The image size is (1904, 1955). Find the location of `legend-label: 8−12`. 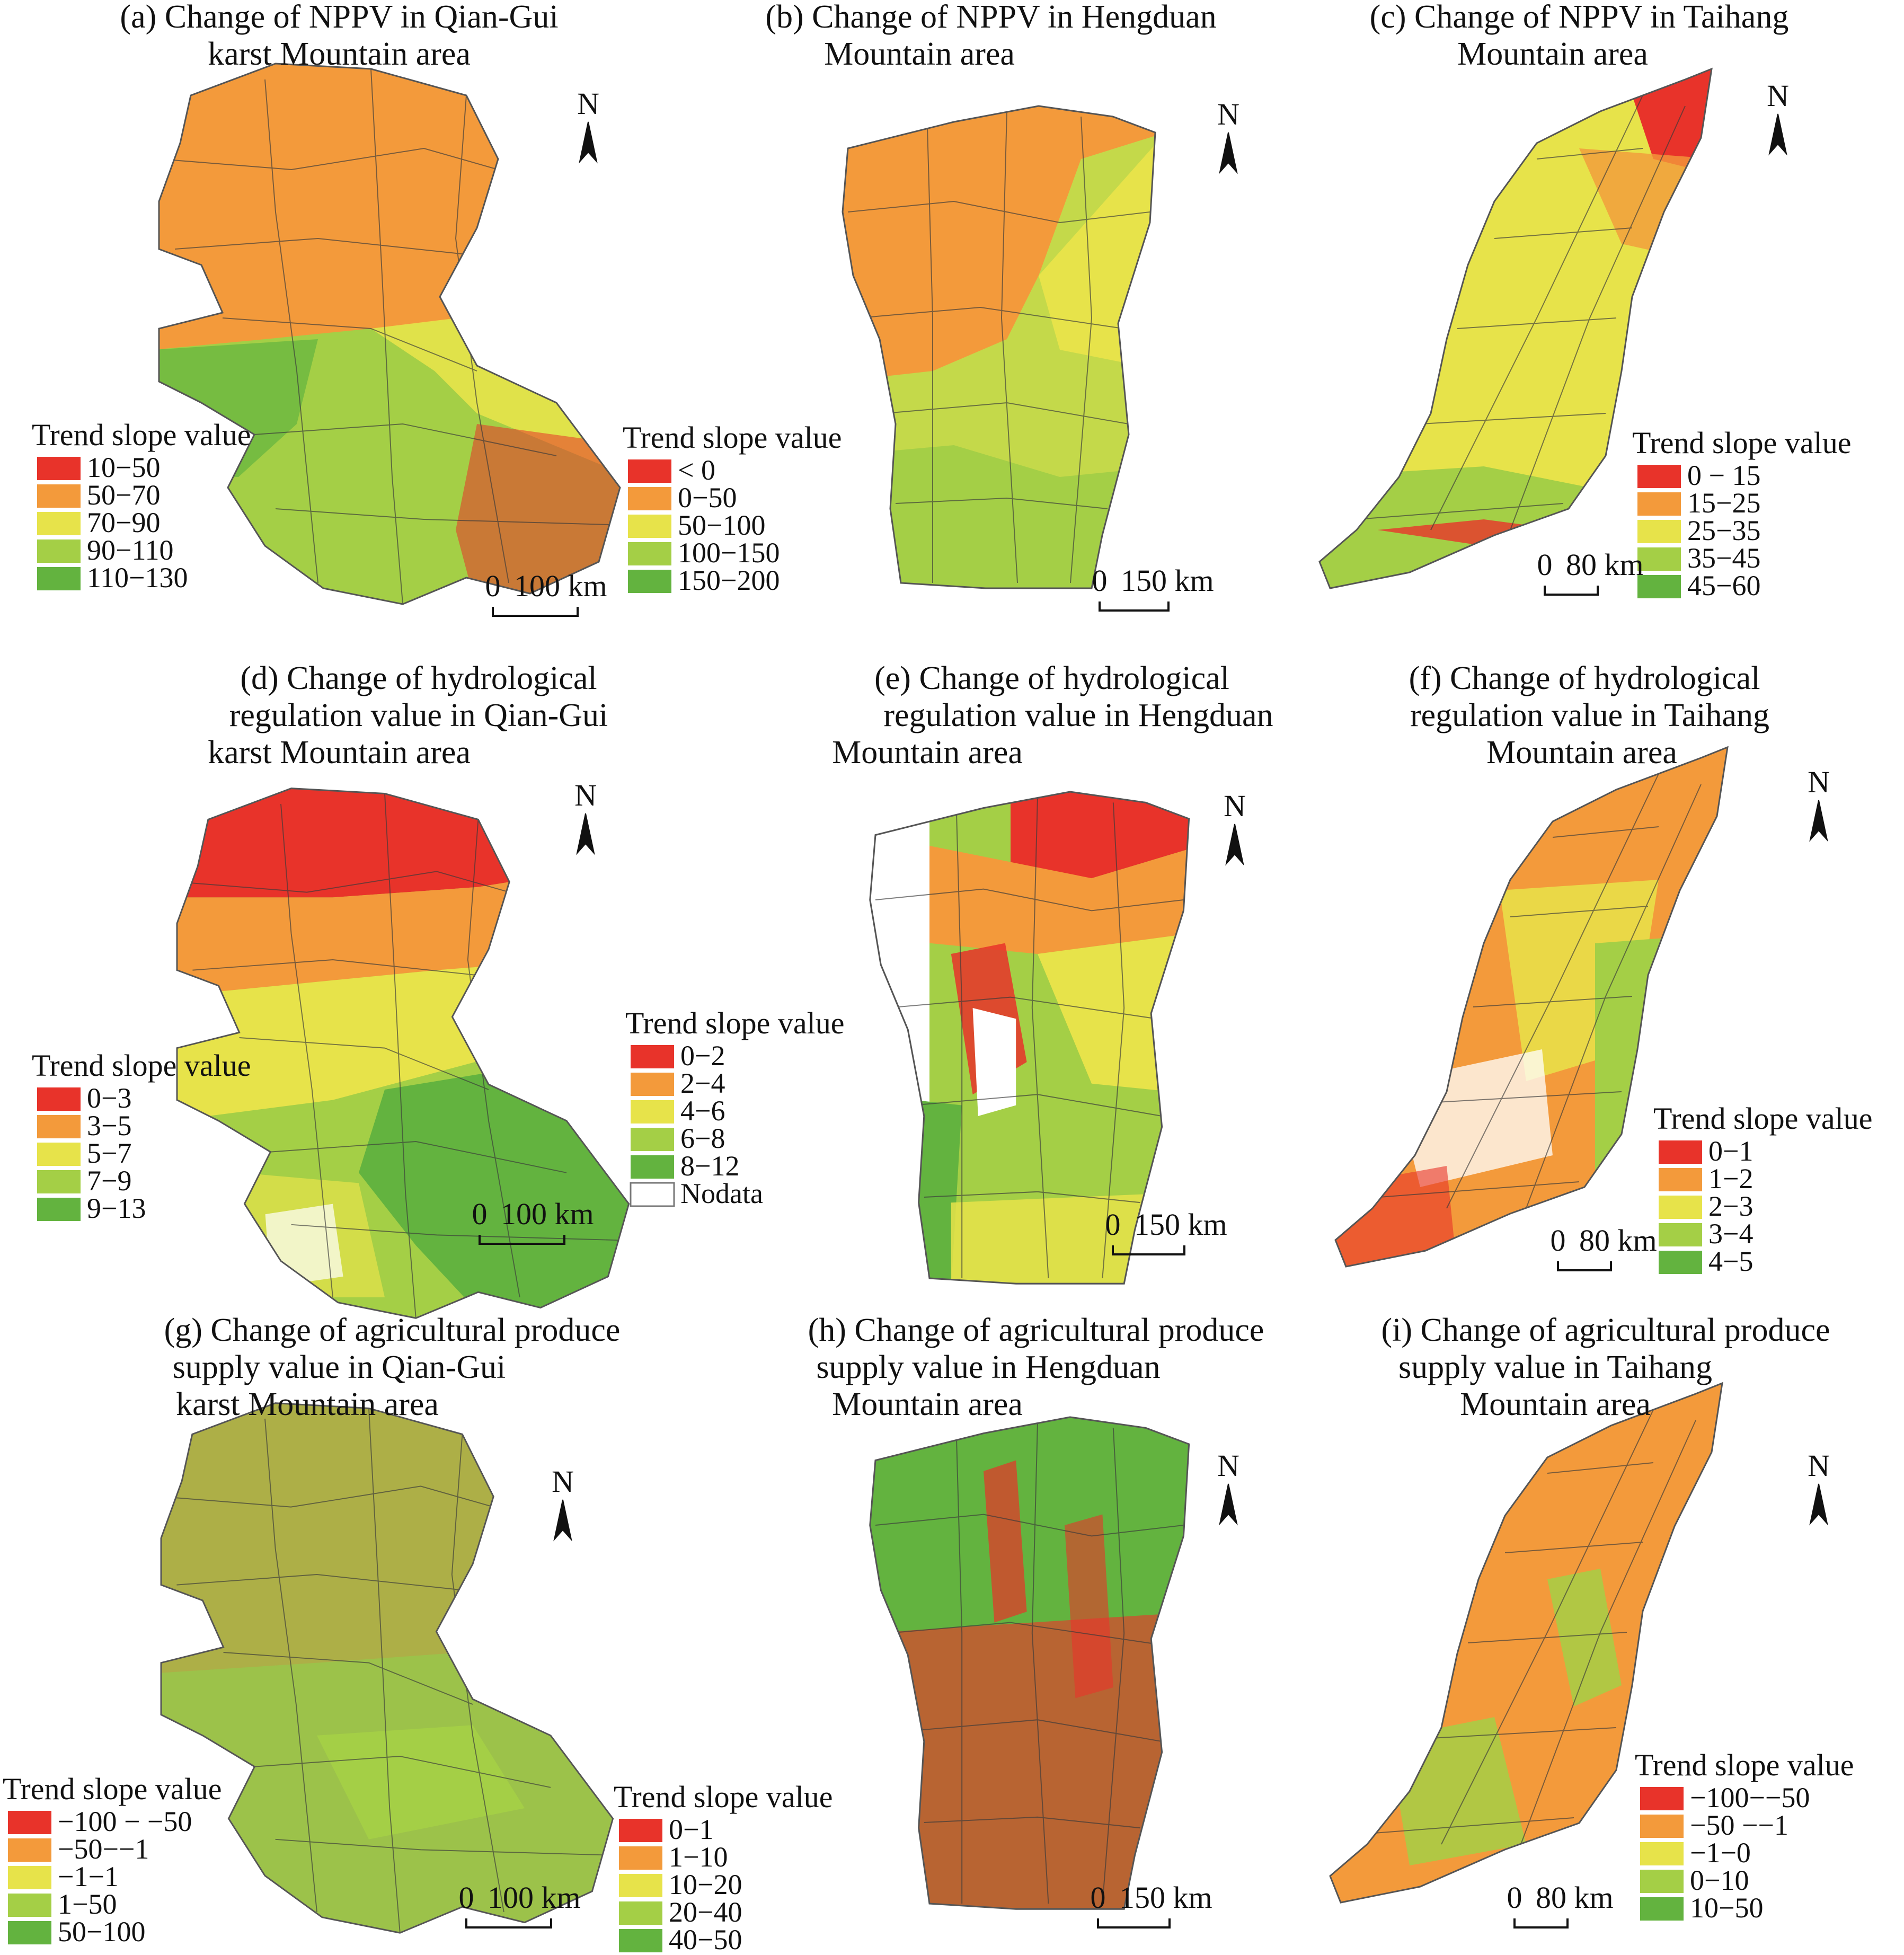

legend-label: 8−12 is located at coordinates (709, 1166).